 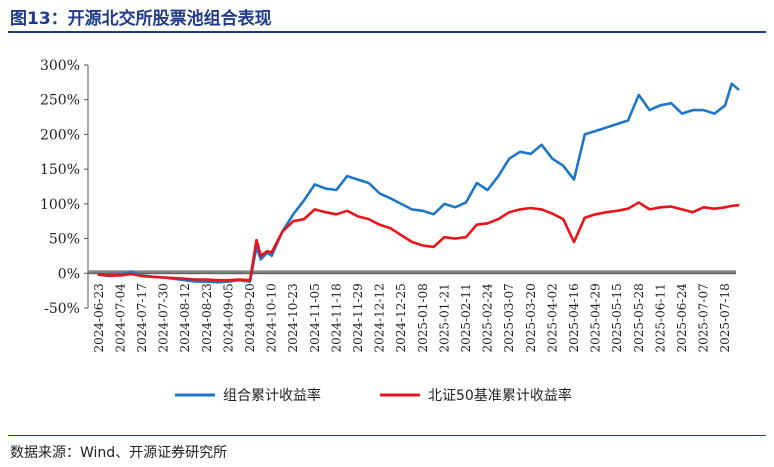 I want to click on x-tick-label: 2024-10-10, so click(x=272, y=317).